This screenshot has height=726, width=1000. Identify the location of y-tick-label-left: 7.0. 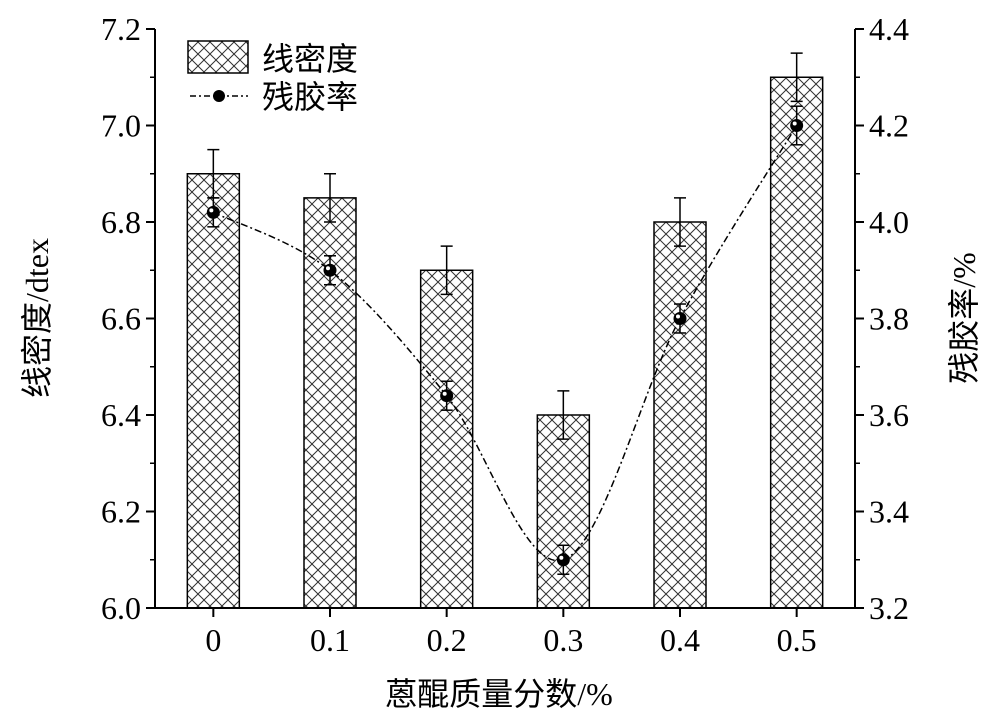
(121, 126).